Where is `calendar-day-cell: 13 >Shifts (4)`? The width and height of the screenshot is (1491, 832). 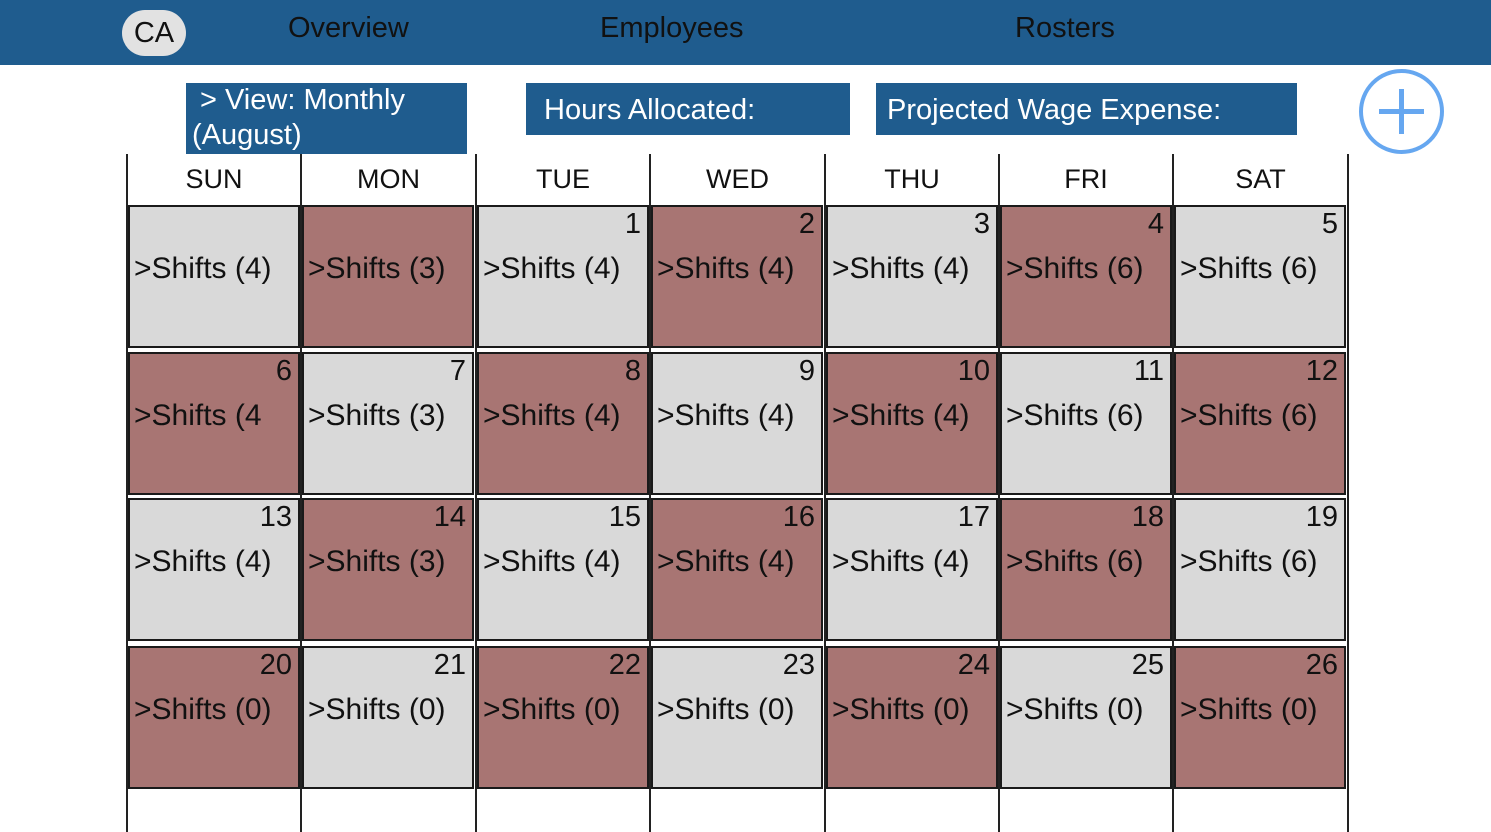 calendar-day-cell: 13 >Shifts (4) is located at coordinates (214, 569).